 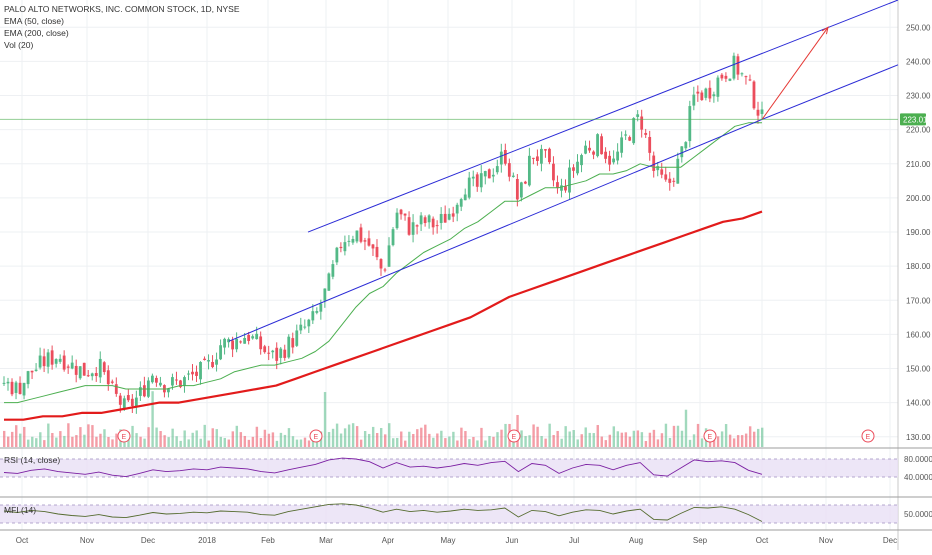 What do you see at coordinates (388, 540) in the screenshot?
I see `time-tick-label: Apr` at bounding box center [388, 540].